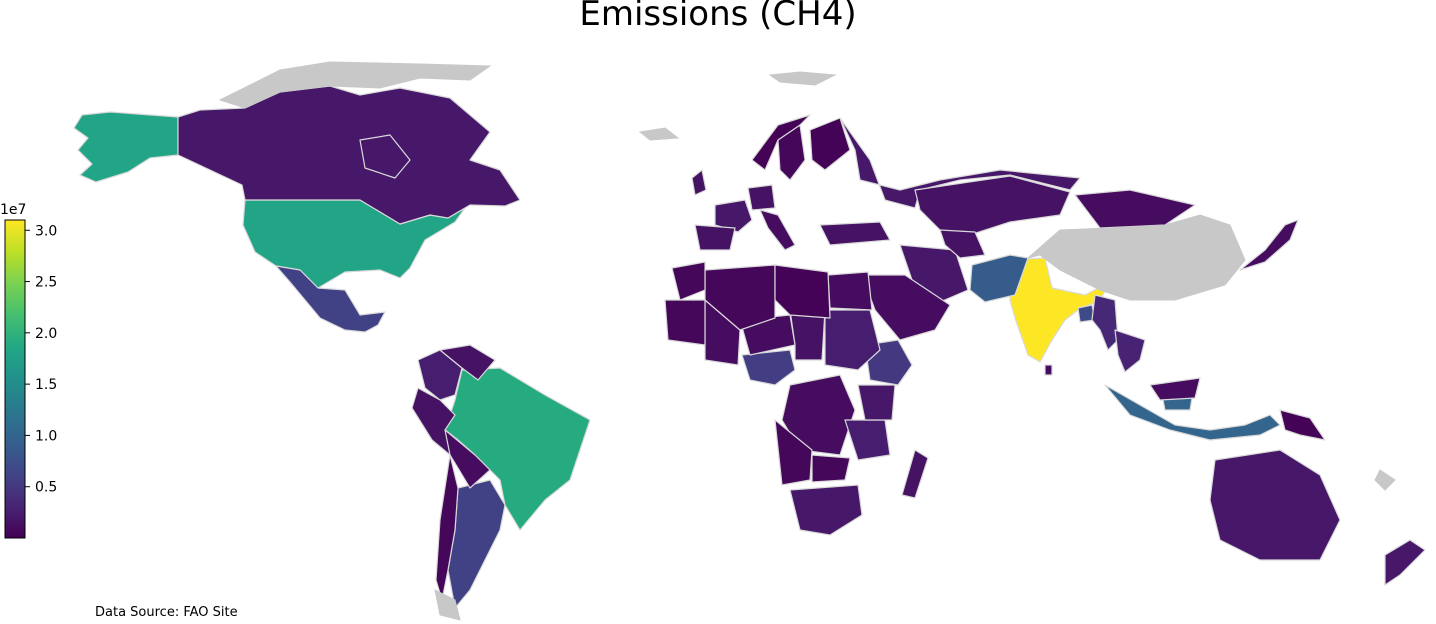  What do you see at coordinates (960, 163) in the screenshot?
I see `country-russia` at bounding box center [960, 163].